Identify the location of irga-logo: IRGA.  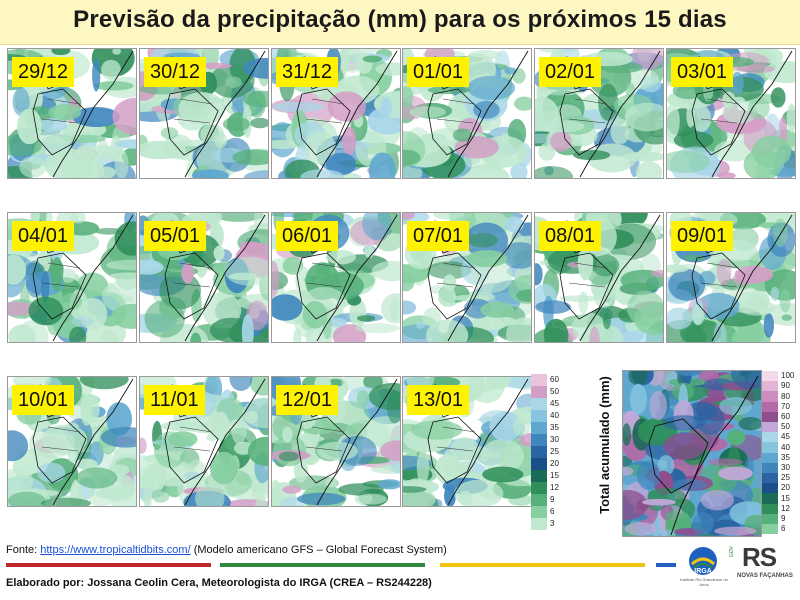
(703, 561).